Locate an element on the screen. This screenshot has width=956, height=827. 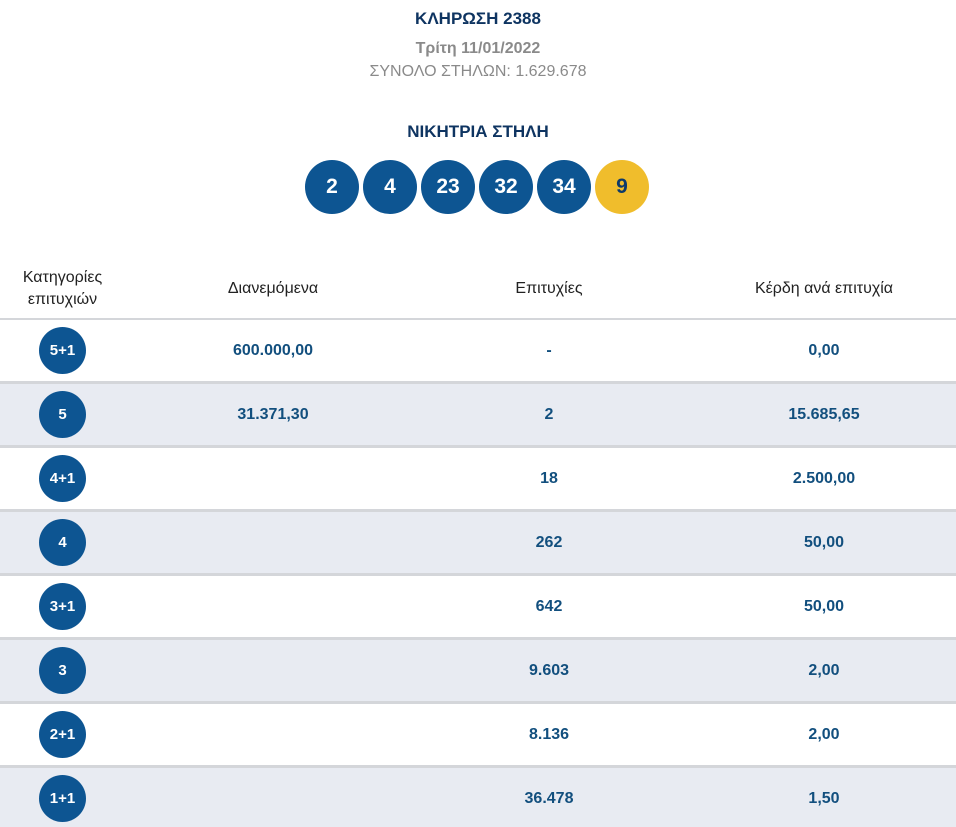
draw-title: ΚΛΗΡΩΣΗ 2388 is located at coordinates (478, 18).